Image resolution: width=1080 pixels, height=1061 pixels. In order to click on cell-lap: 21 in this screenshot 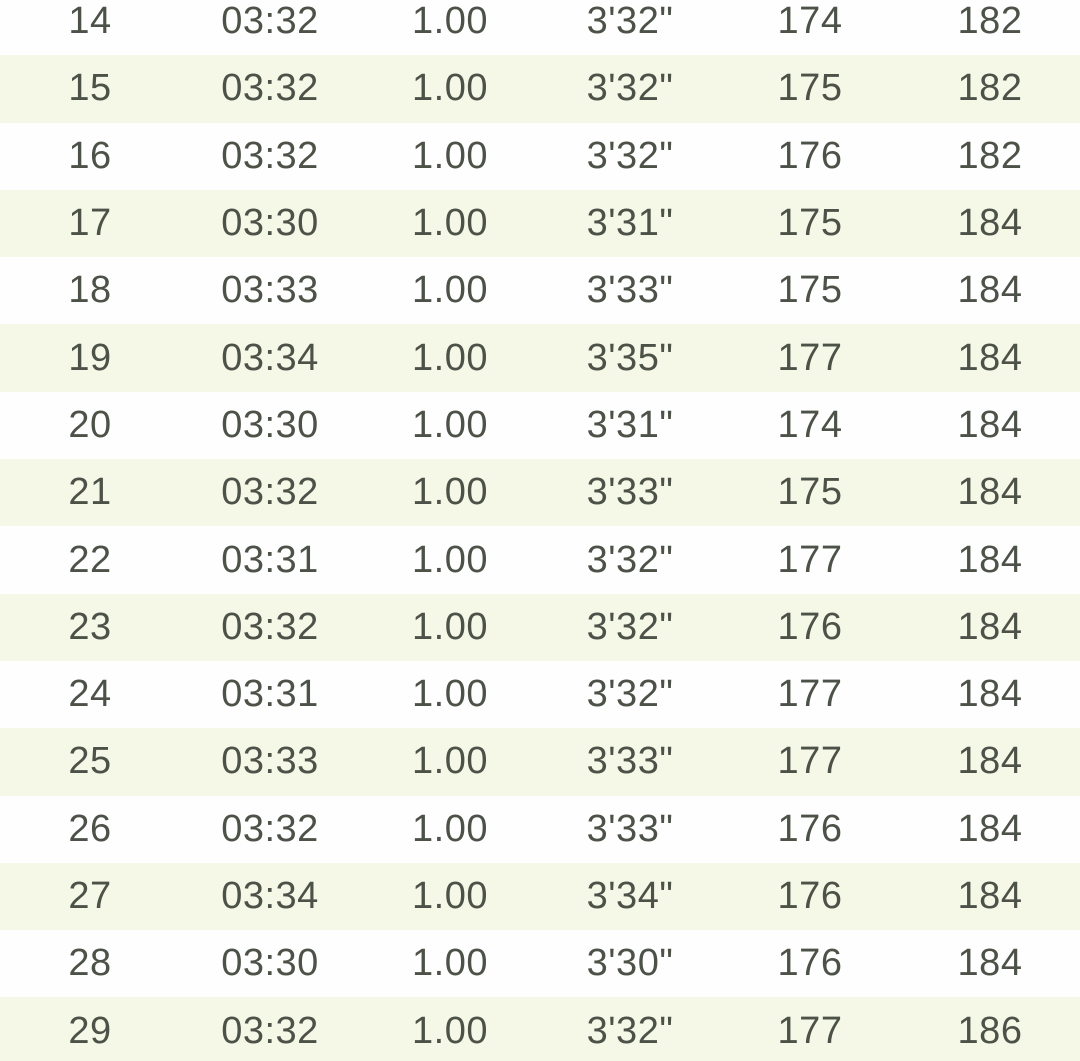, I will do `click(90, 492)`.